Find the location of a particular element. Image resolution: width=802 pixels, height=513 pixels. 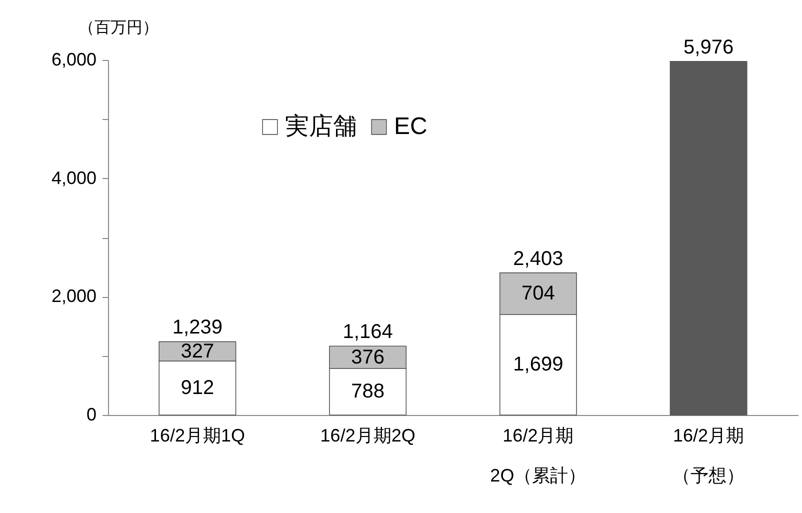

data-label: 327 is located at coordinates (197, 351).